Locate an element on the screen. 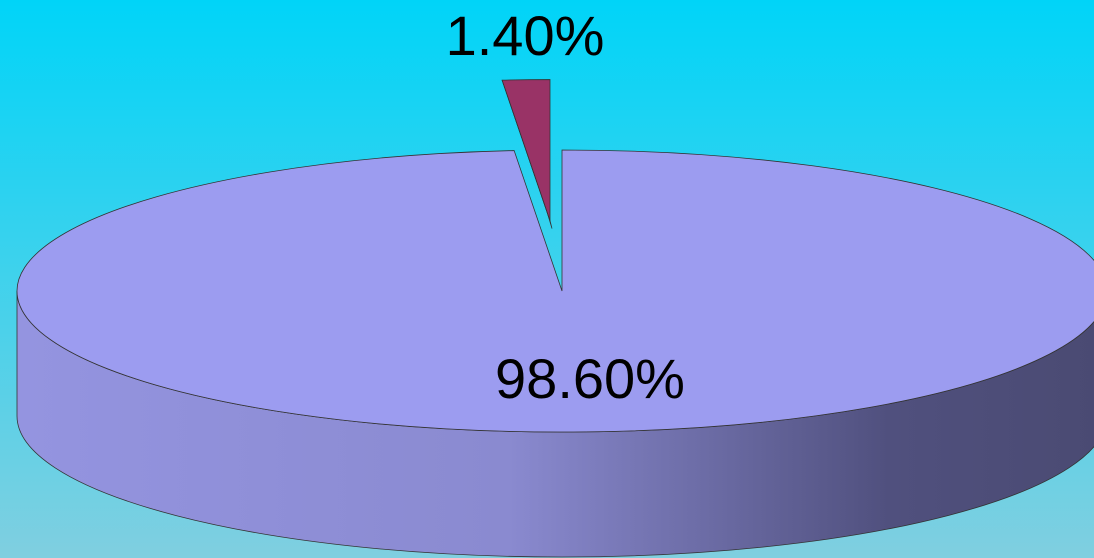 The height and width of the screenshot is (558, 1094). data-label: 98.60% is located at coordinates (590, 378).